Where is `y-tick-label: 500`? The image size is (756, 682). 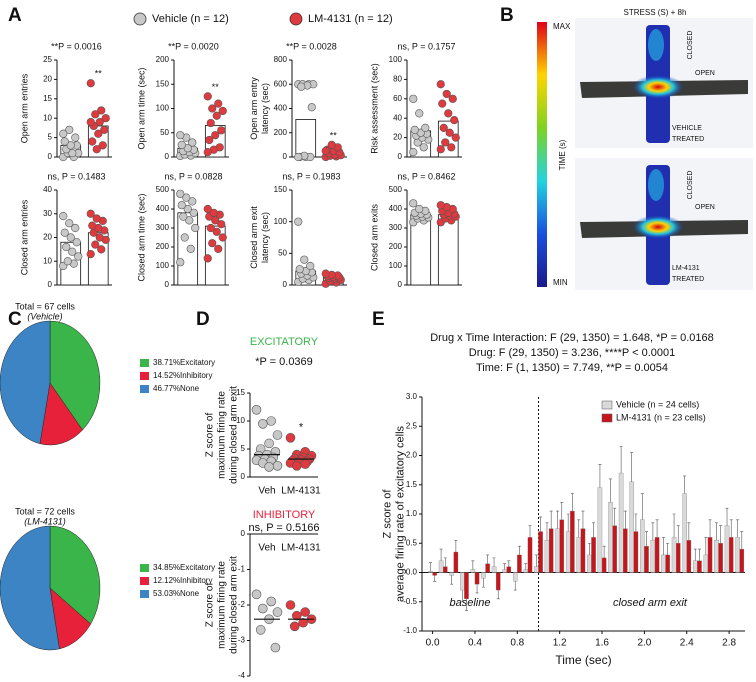 y-tick-label: 500 is located at coordinates (396, 189).